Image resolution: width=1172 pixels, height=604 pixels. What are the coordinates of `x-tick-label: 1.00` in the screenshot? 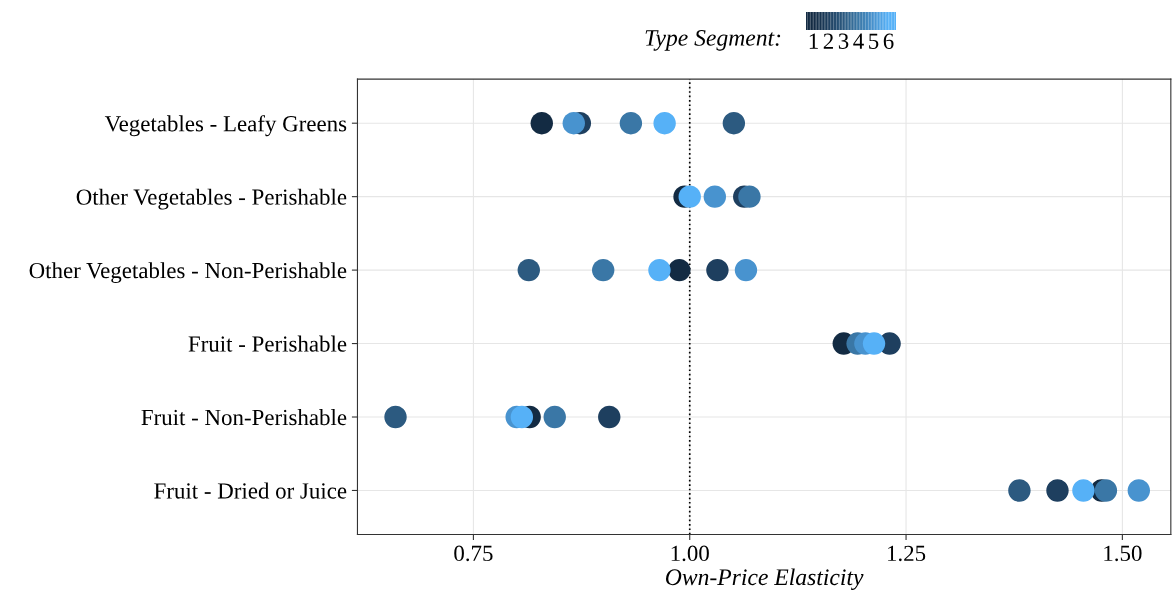 It's located at (690, 553).